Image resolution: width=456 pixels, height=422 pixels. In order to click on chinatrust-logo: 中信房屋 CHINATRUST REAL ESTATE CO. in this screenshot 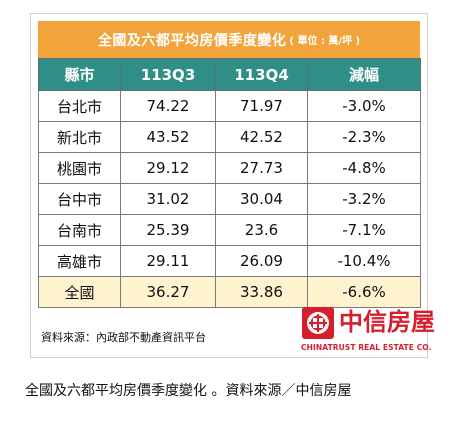, I will do `click(368, 332)`.